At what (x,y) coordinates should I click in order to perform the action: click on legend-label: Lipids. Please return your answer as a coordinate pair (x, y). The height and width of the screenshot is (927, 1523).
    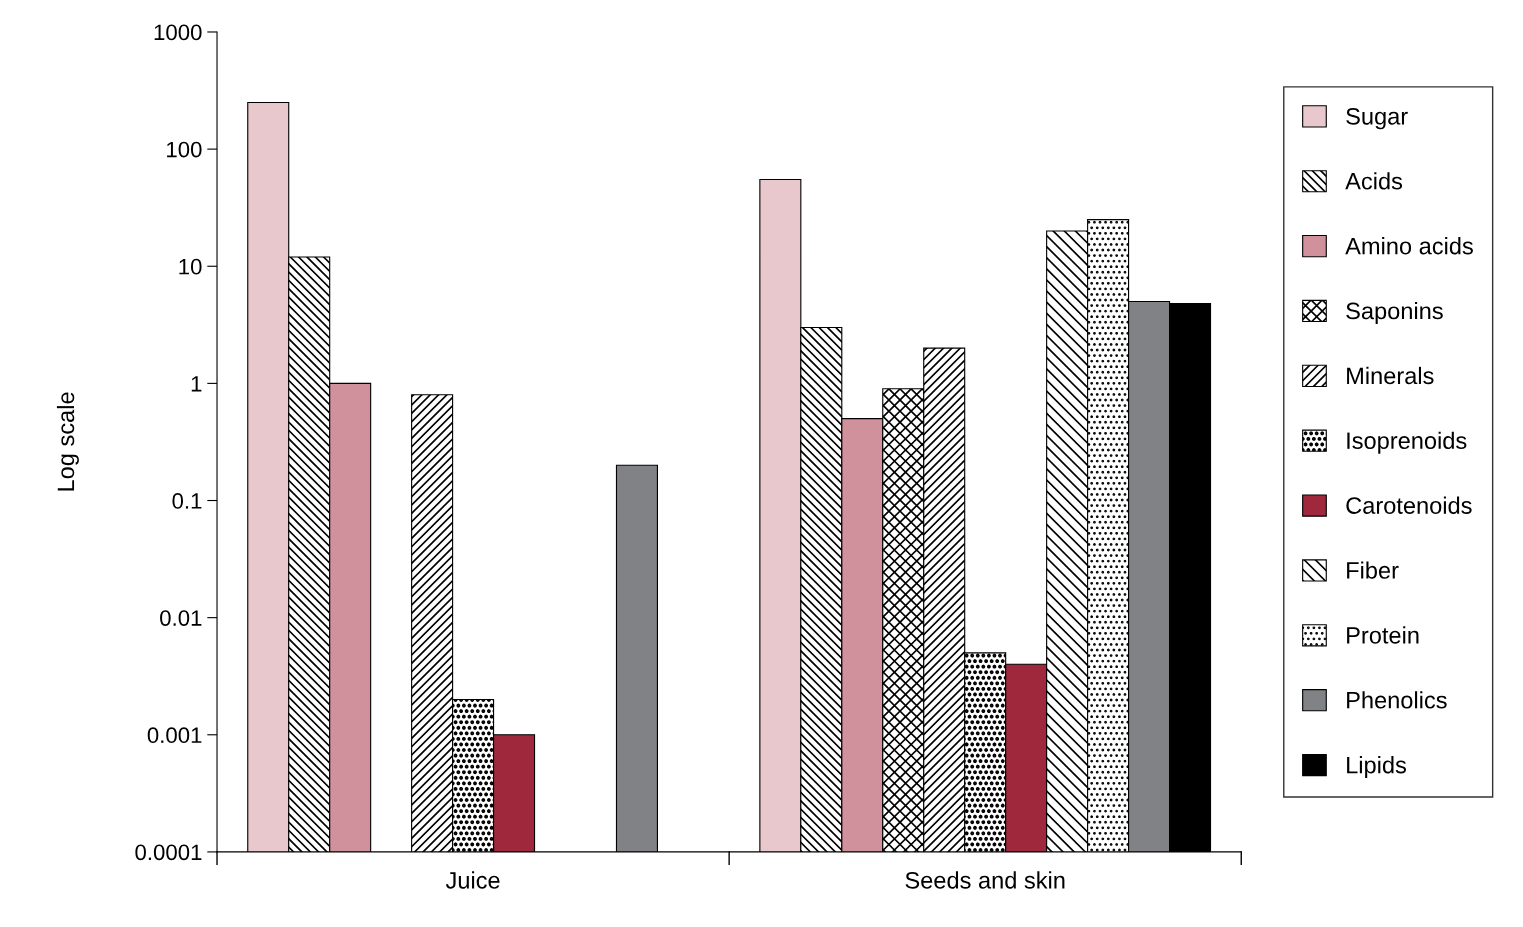
    Looking at the image, I should click on (1376, 767).